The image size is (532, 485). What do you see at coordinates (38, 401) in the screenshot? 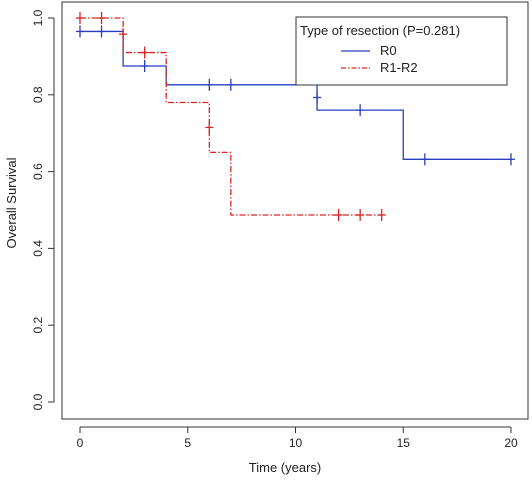
I see `y-tick-label: 0.0` at bounding box center [38, 401].